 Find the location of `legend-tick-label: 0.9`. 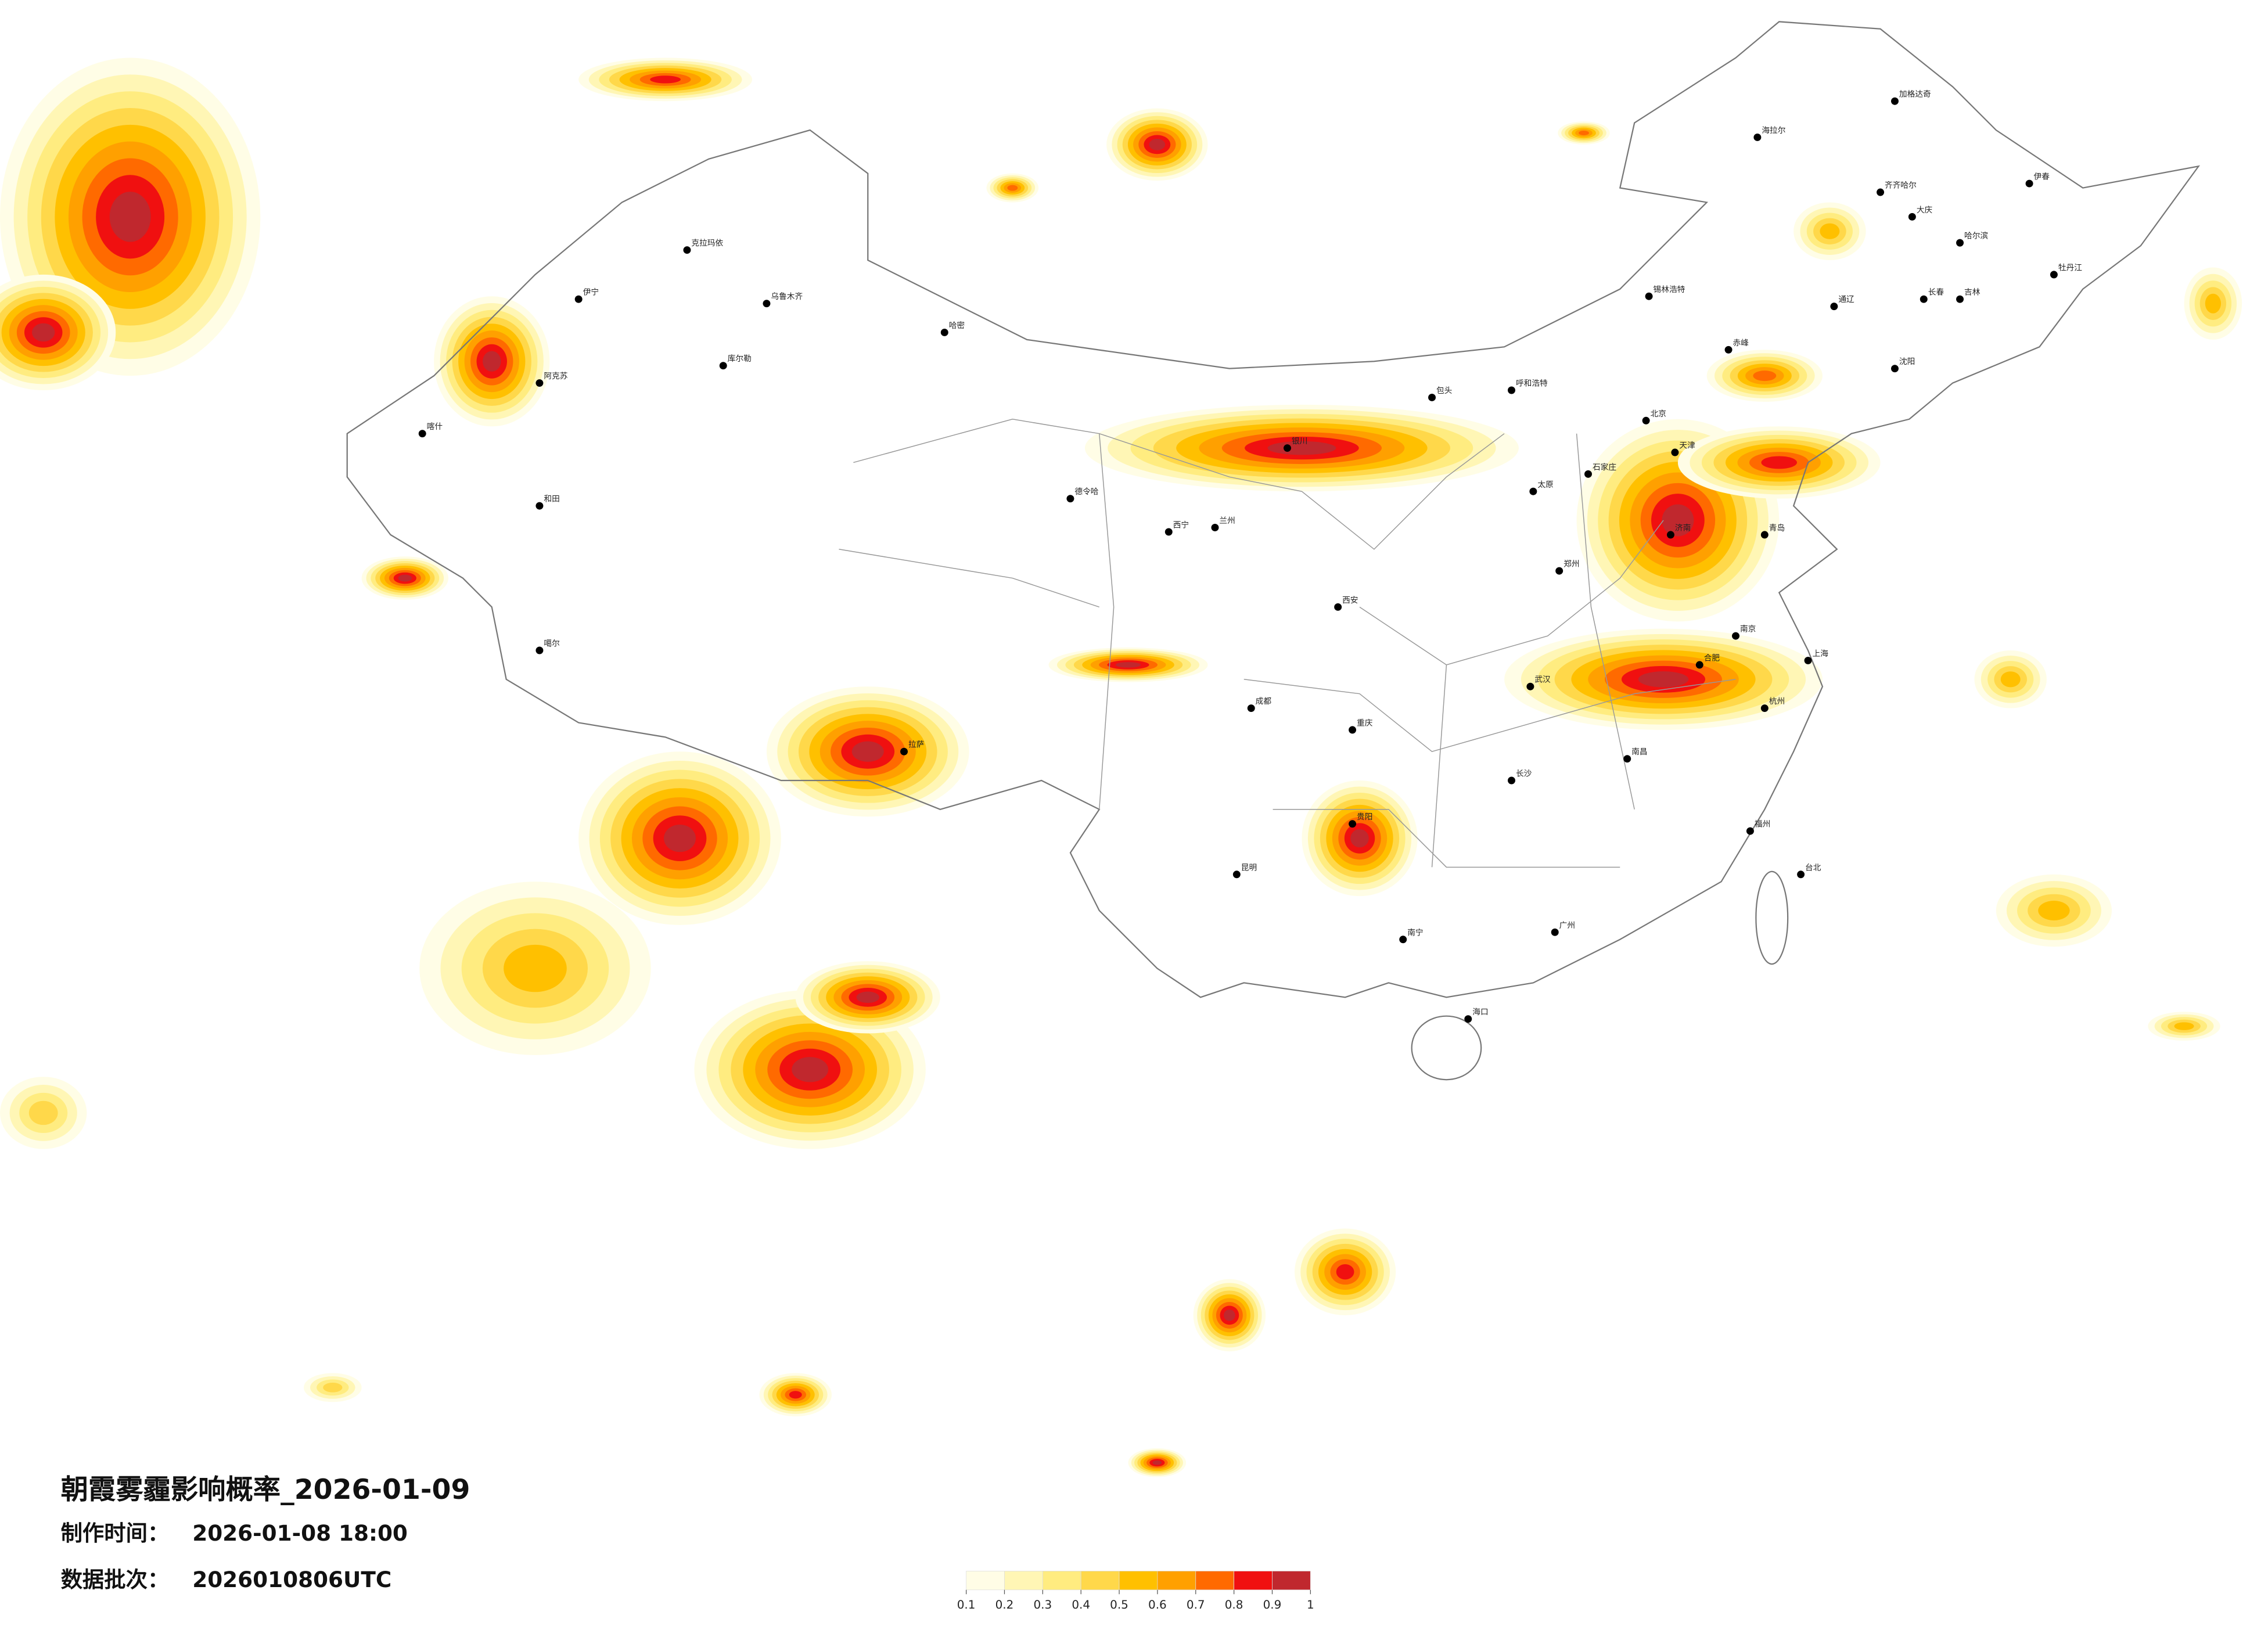

legend-tick-label: 0.9 is located at coordinates (1272, 1604).